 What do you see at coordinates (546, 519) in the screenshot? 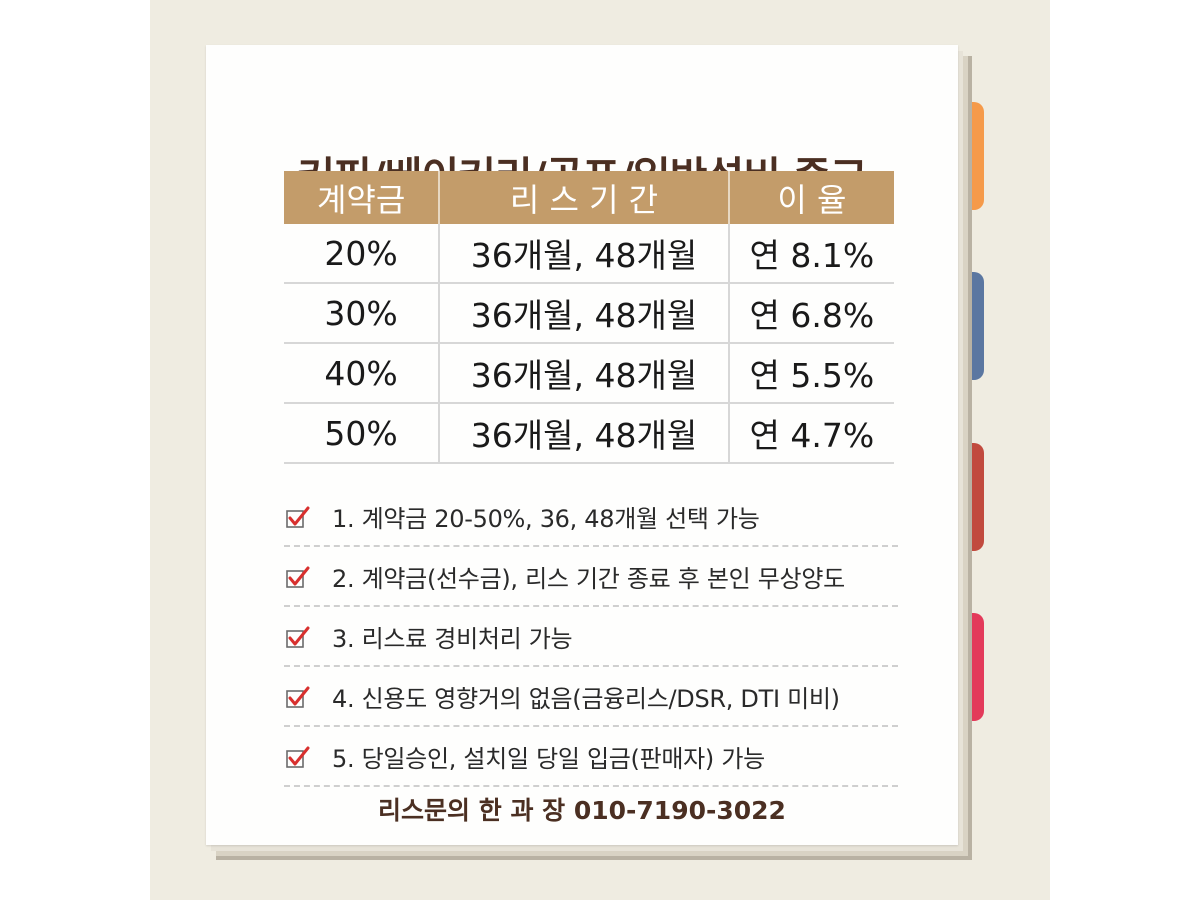
I see `note-text: 1. 계약금 20-50%, 36, 48개월 선택 가능` at bounding box center [546, 519].